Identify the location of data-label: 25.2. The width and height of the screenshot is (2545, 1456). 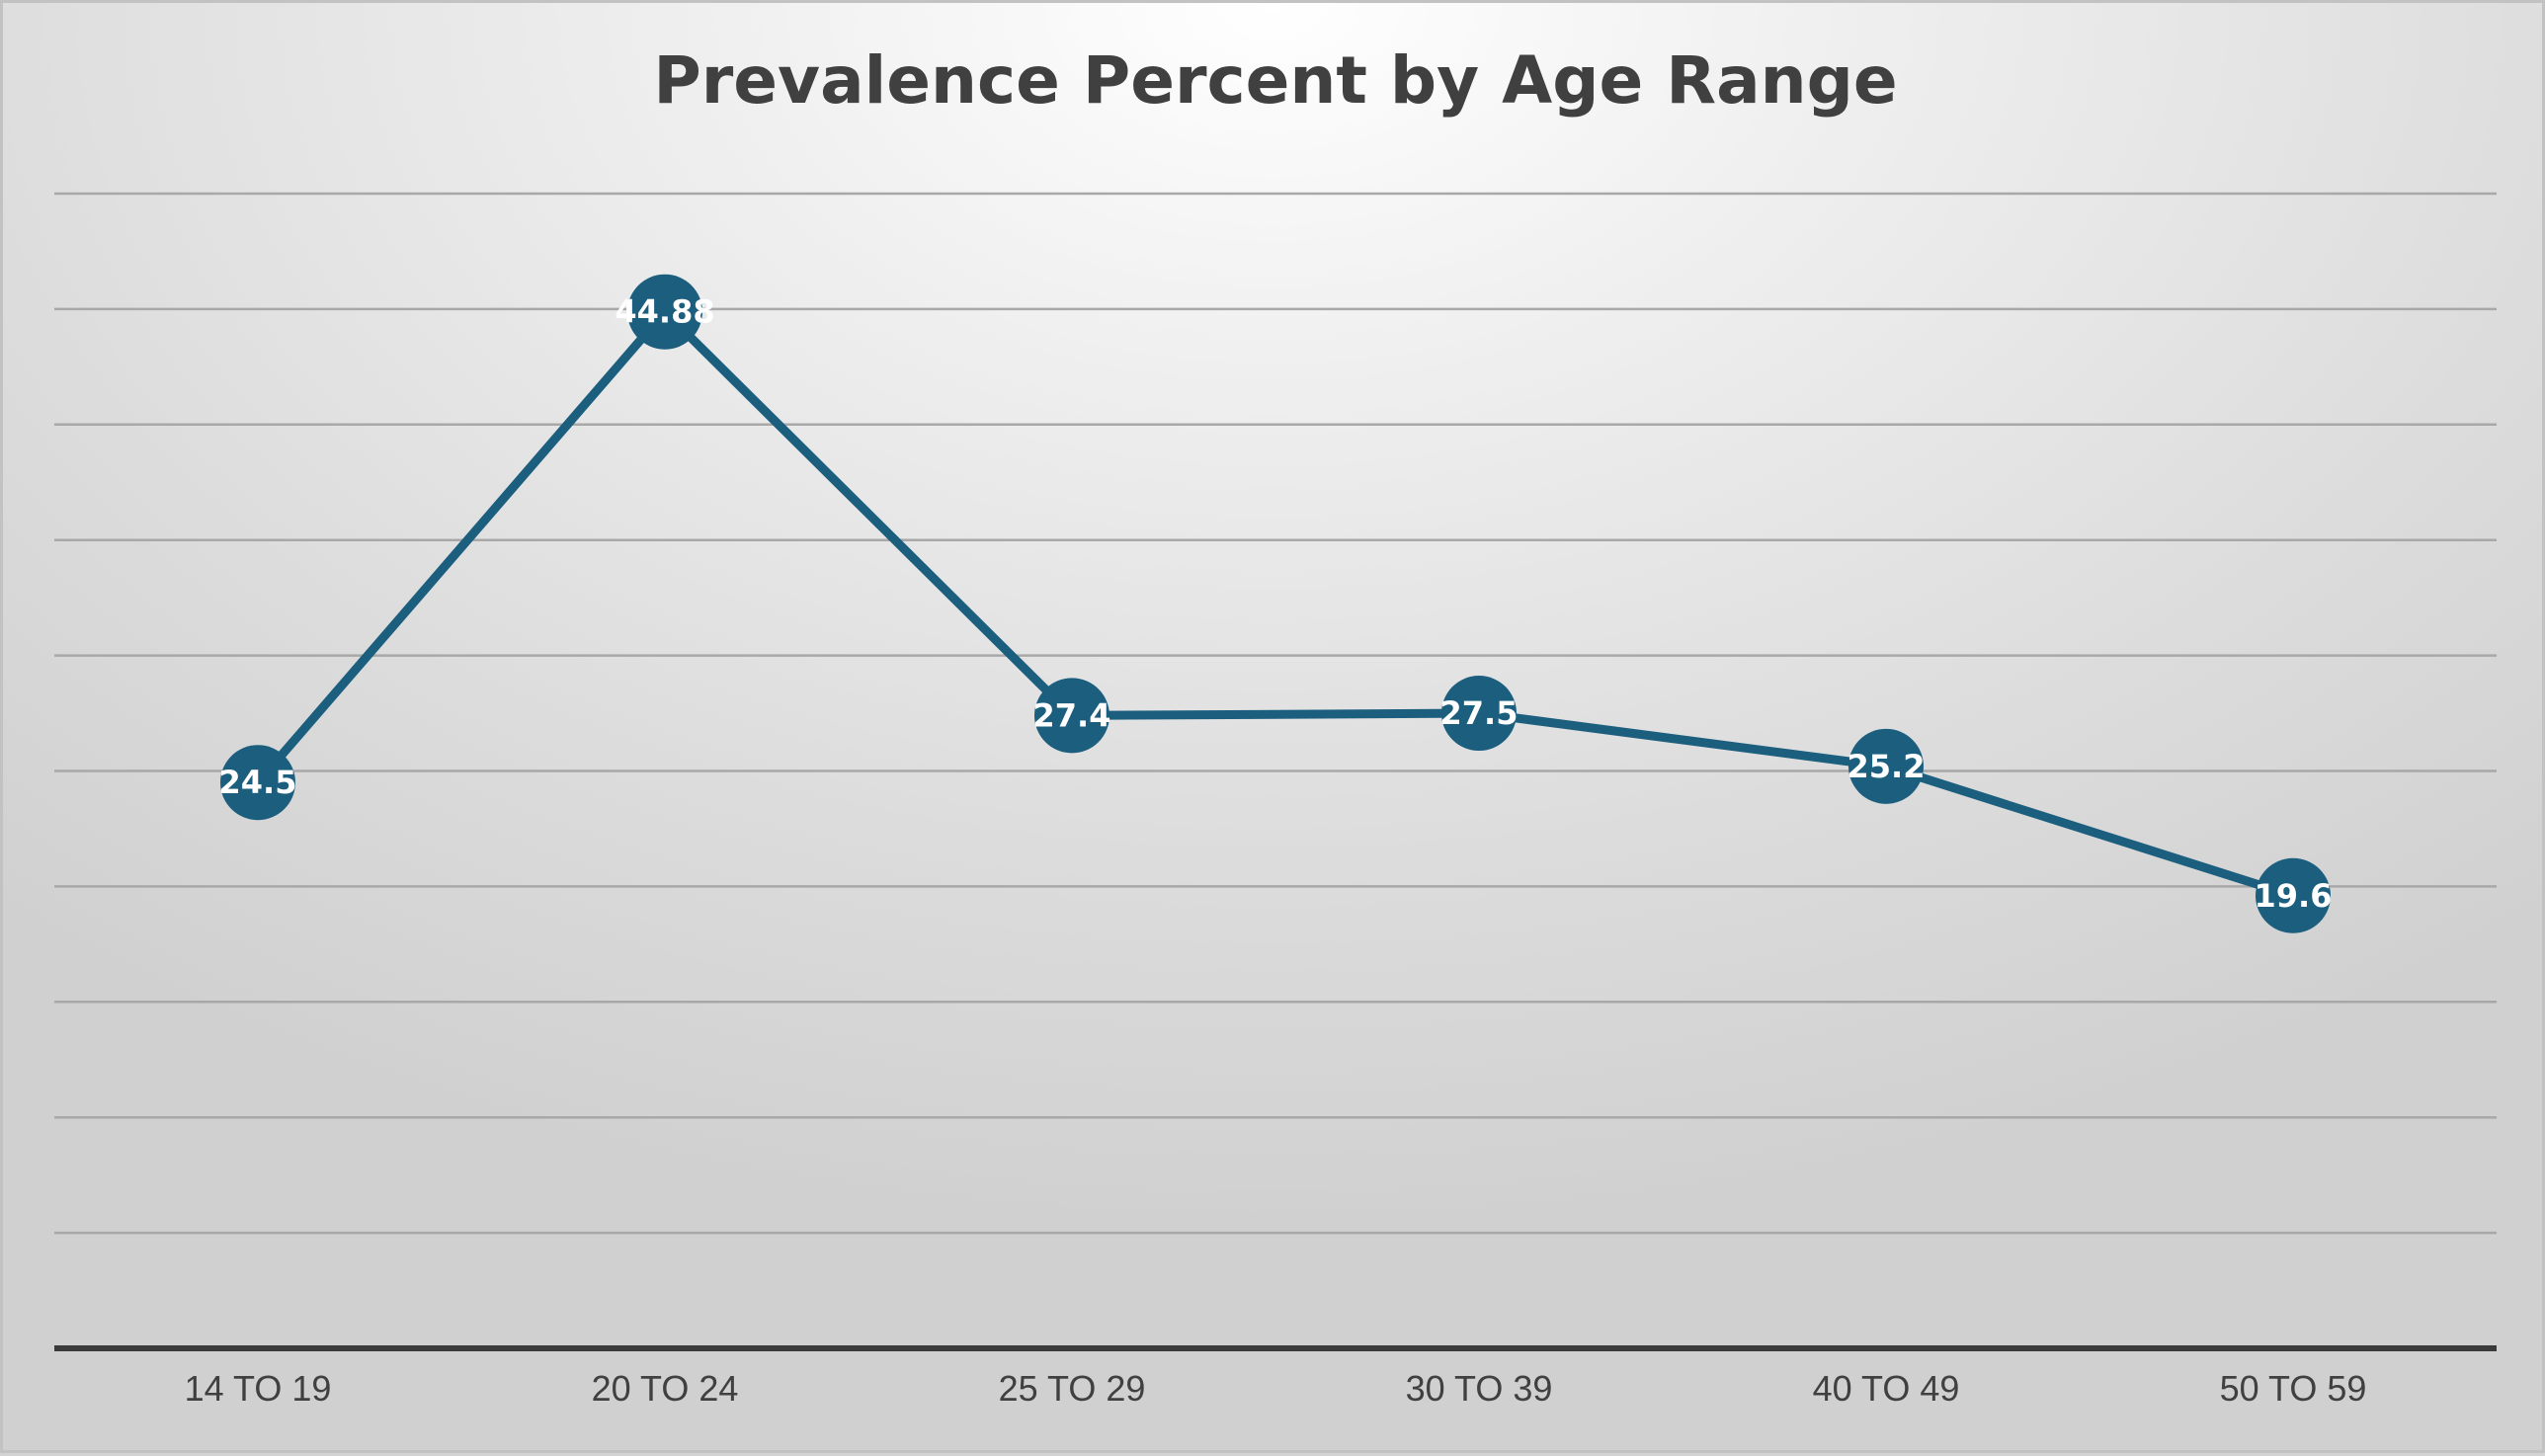
(1886, 766).